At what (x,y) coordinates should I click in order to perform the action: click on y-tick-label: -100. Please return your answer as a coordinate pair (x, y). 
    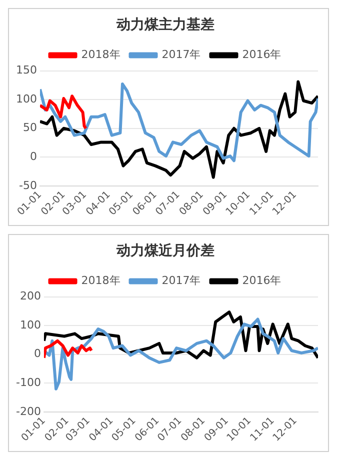
    Looking at the image, I should click on (28, 383).